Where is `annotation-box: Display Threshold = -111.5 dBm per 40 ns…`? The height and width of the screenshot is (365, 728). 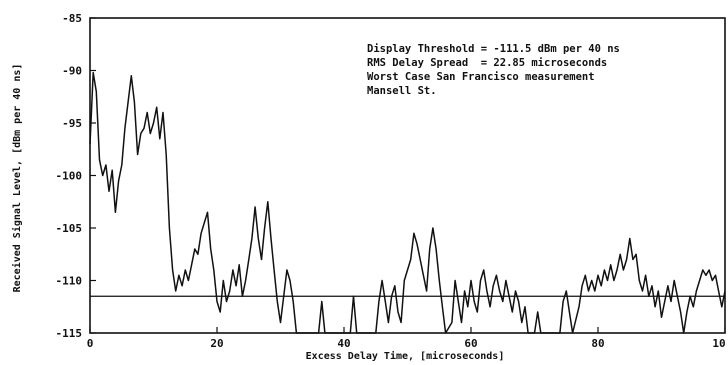
annotation-box: Display Threshold = -111.5 dBm per 40 ns… is located at coordinates (493, 70).